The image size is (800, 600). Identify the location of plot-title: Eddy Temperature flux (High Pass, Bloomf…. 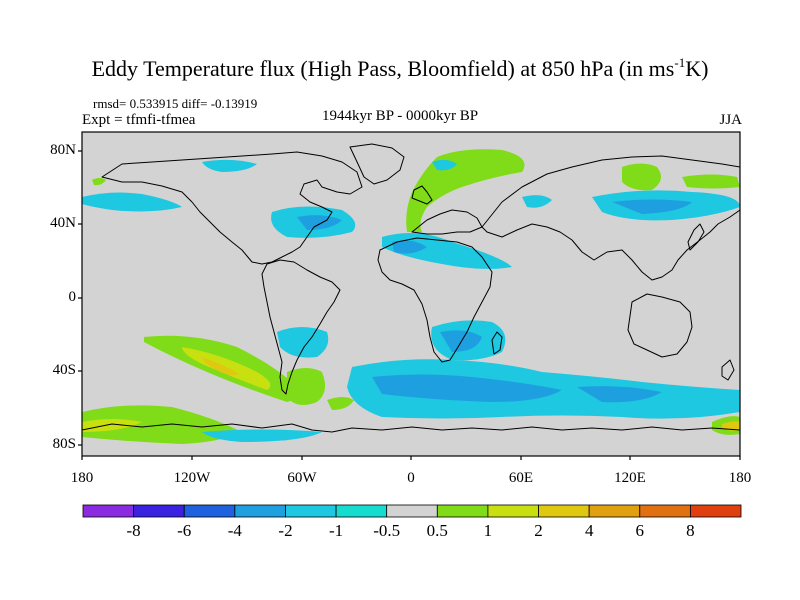
(400, 68).